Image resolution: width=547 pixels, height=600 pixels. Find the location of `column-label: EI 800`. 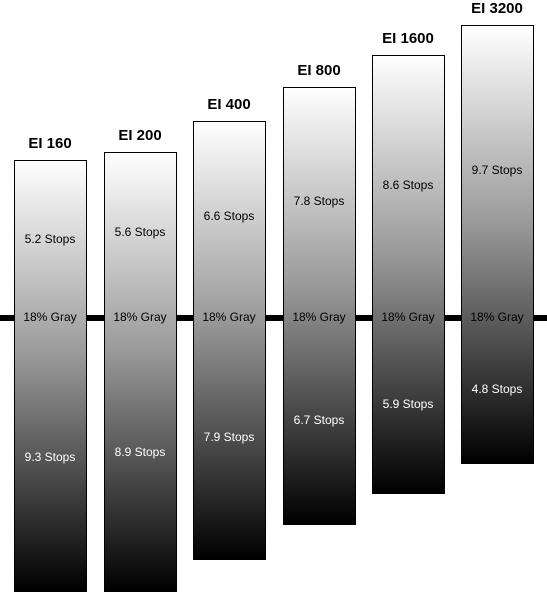

column-label: EI 800 is located at coordinates (318, 70).